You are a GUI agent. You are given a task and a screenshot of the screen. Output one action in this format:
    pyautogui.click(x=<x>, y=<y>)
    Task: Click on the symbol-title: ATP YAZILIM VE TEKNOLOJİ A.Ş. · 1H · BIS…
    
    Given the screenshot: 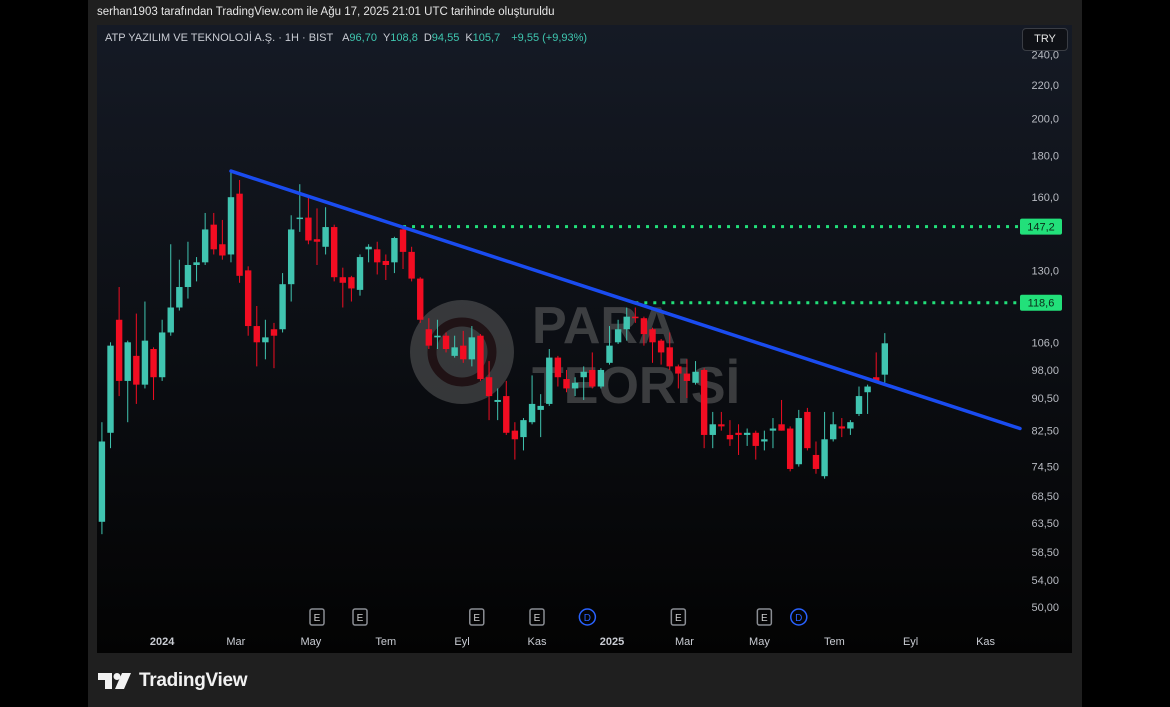 What is the action you would take?
    pyautogui.click(x=219, y=38)
    